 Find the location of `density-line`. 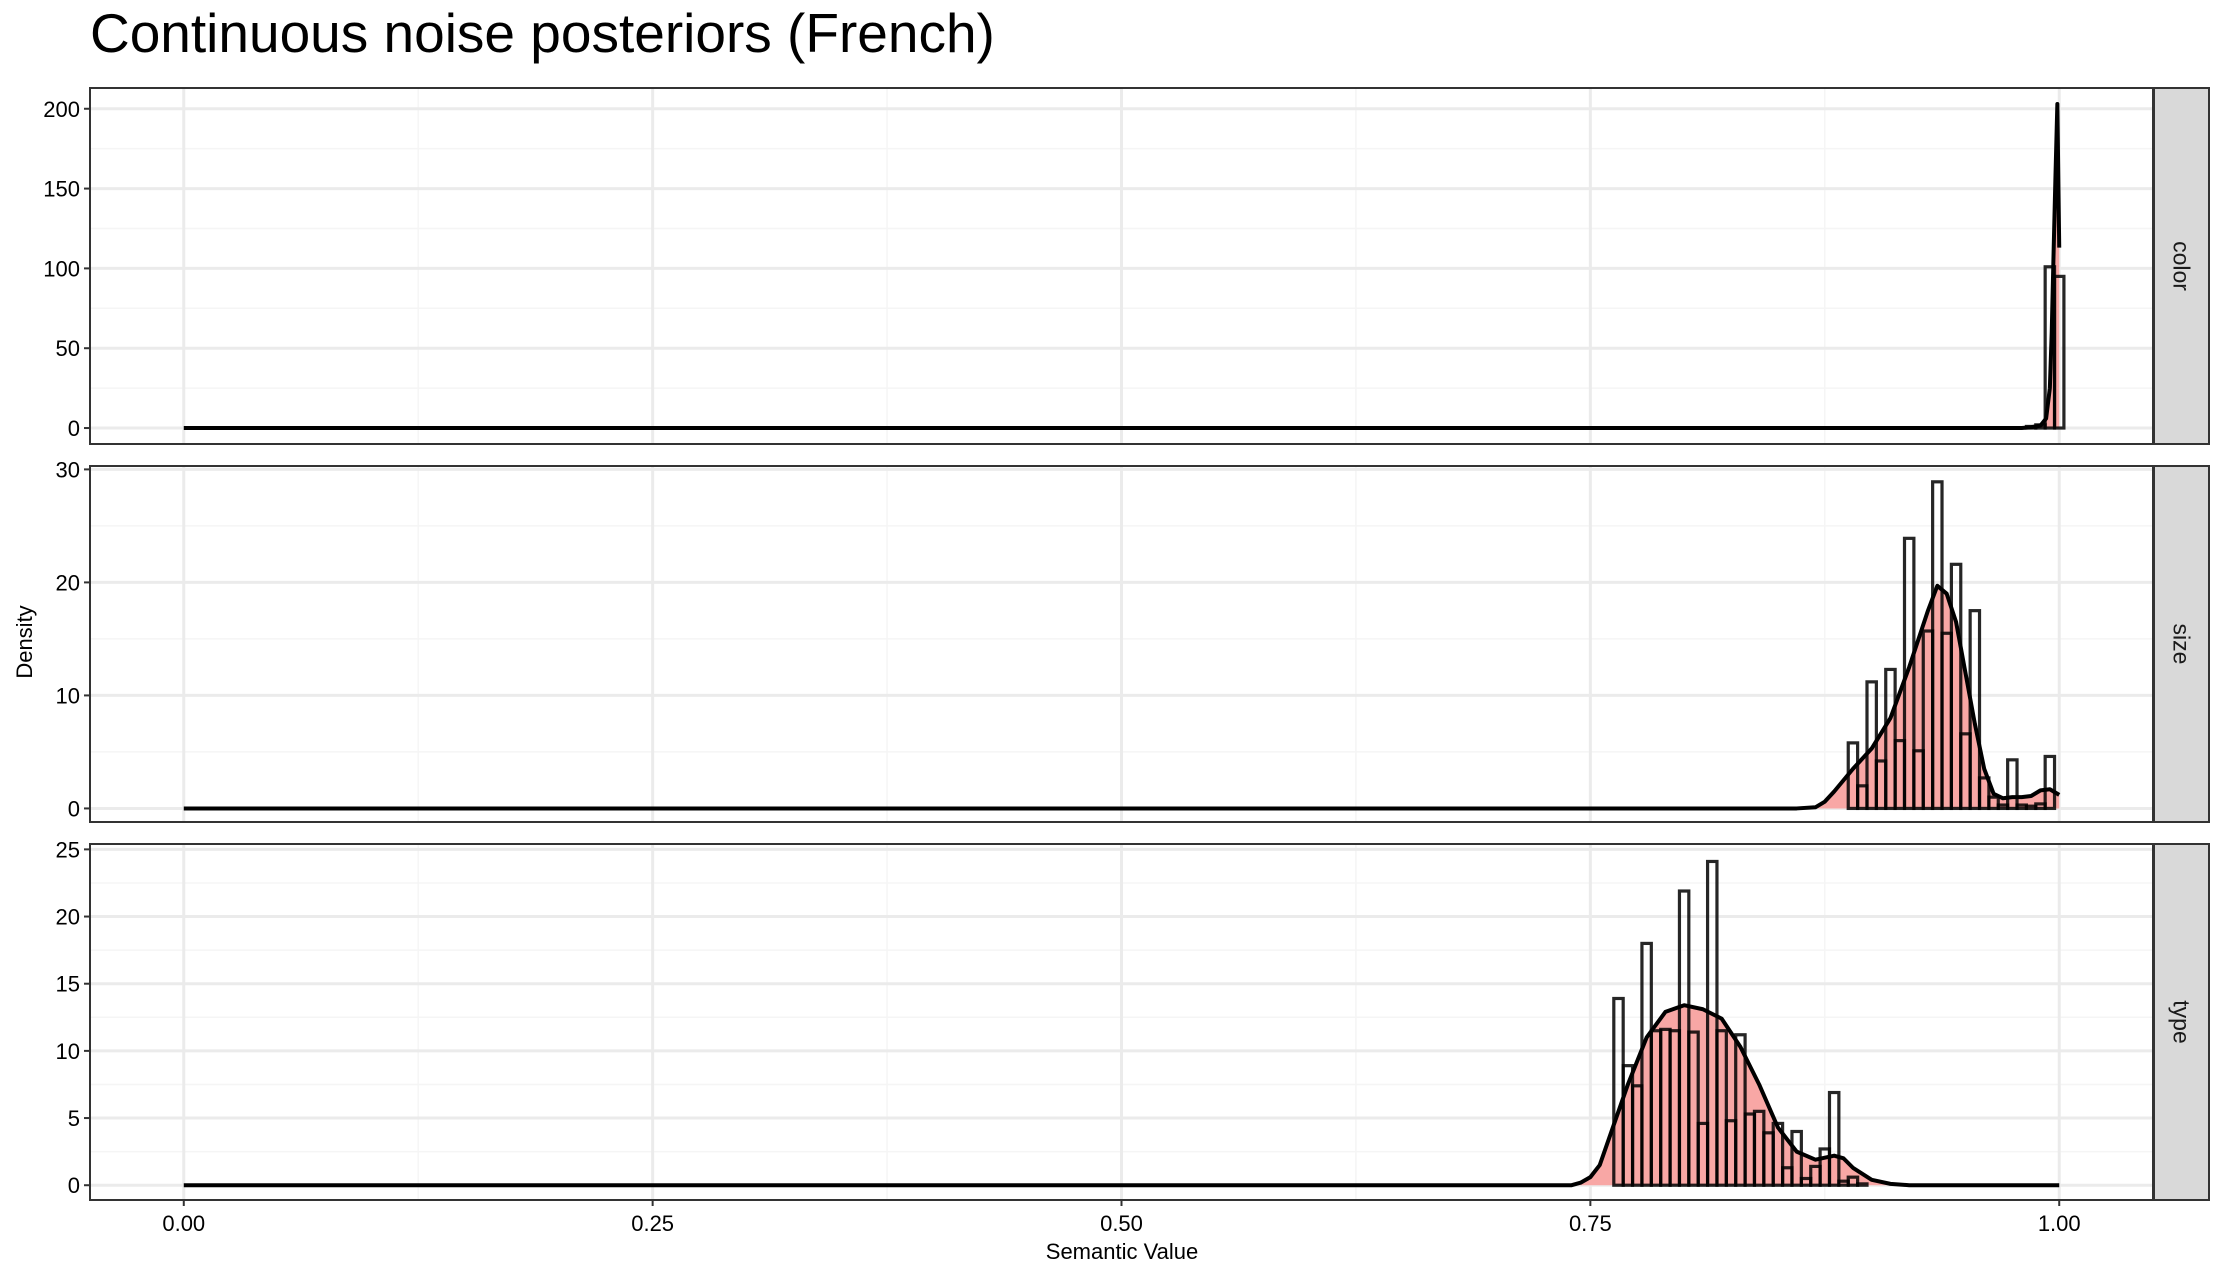

density-line is located at coordinates (1121, 1095).